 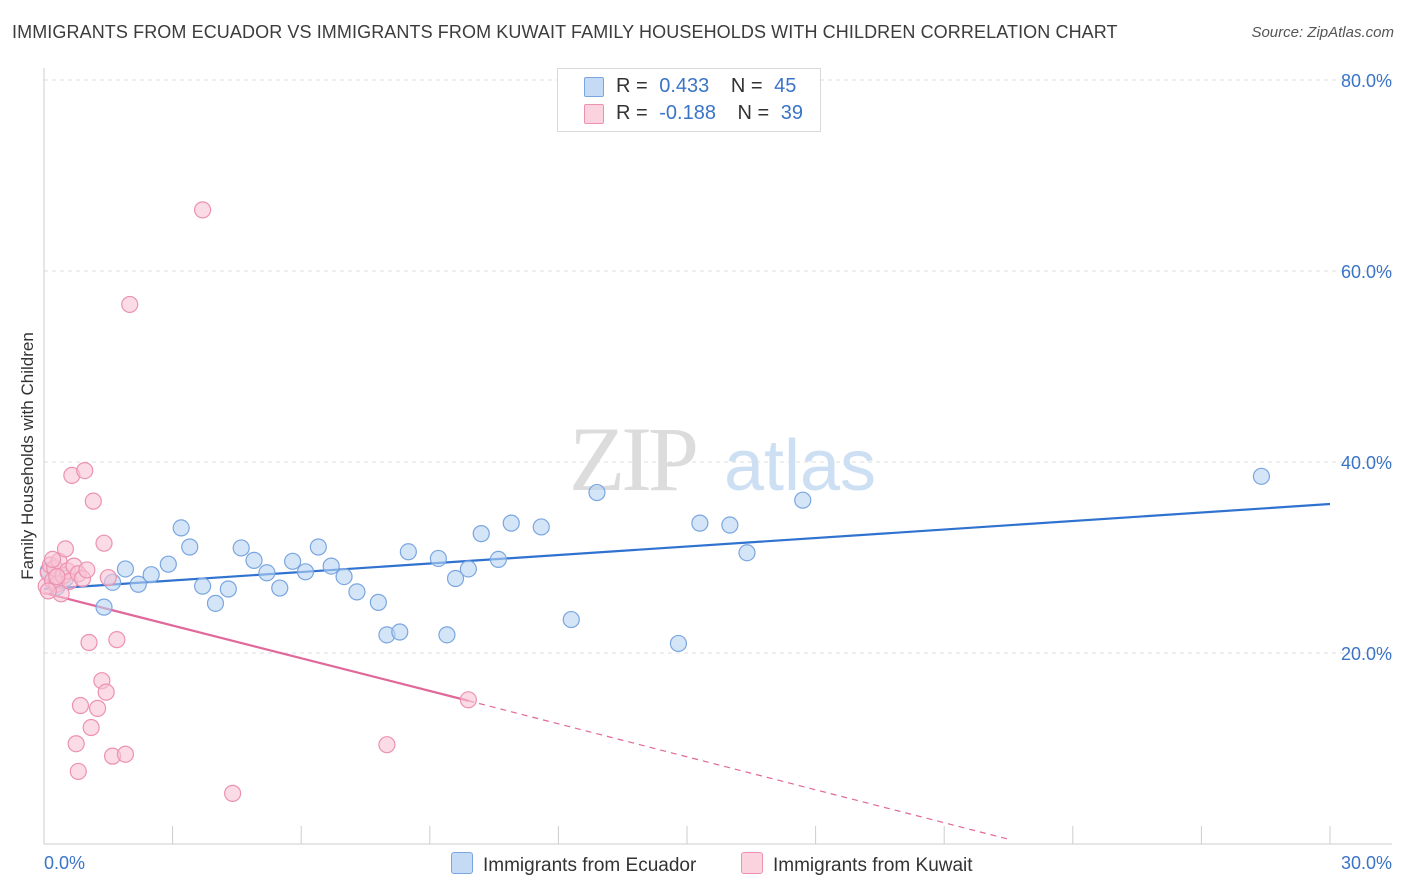 What do you see at coordinates (687, 546) in the screenshot?
I see `ecuador-trend-line` at bounding box center [687, 546].